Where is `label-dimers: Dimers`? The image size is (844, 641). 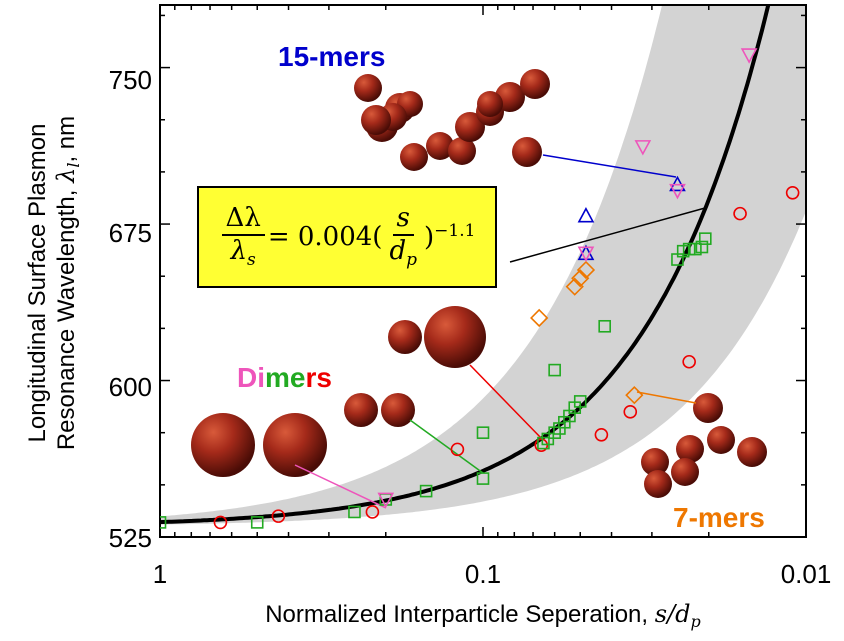
label-dimers: Dimers is located at coordinates (284, 377).